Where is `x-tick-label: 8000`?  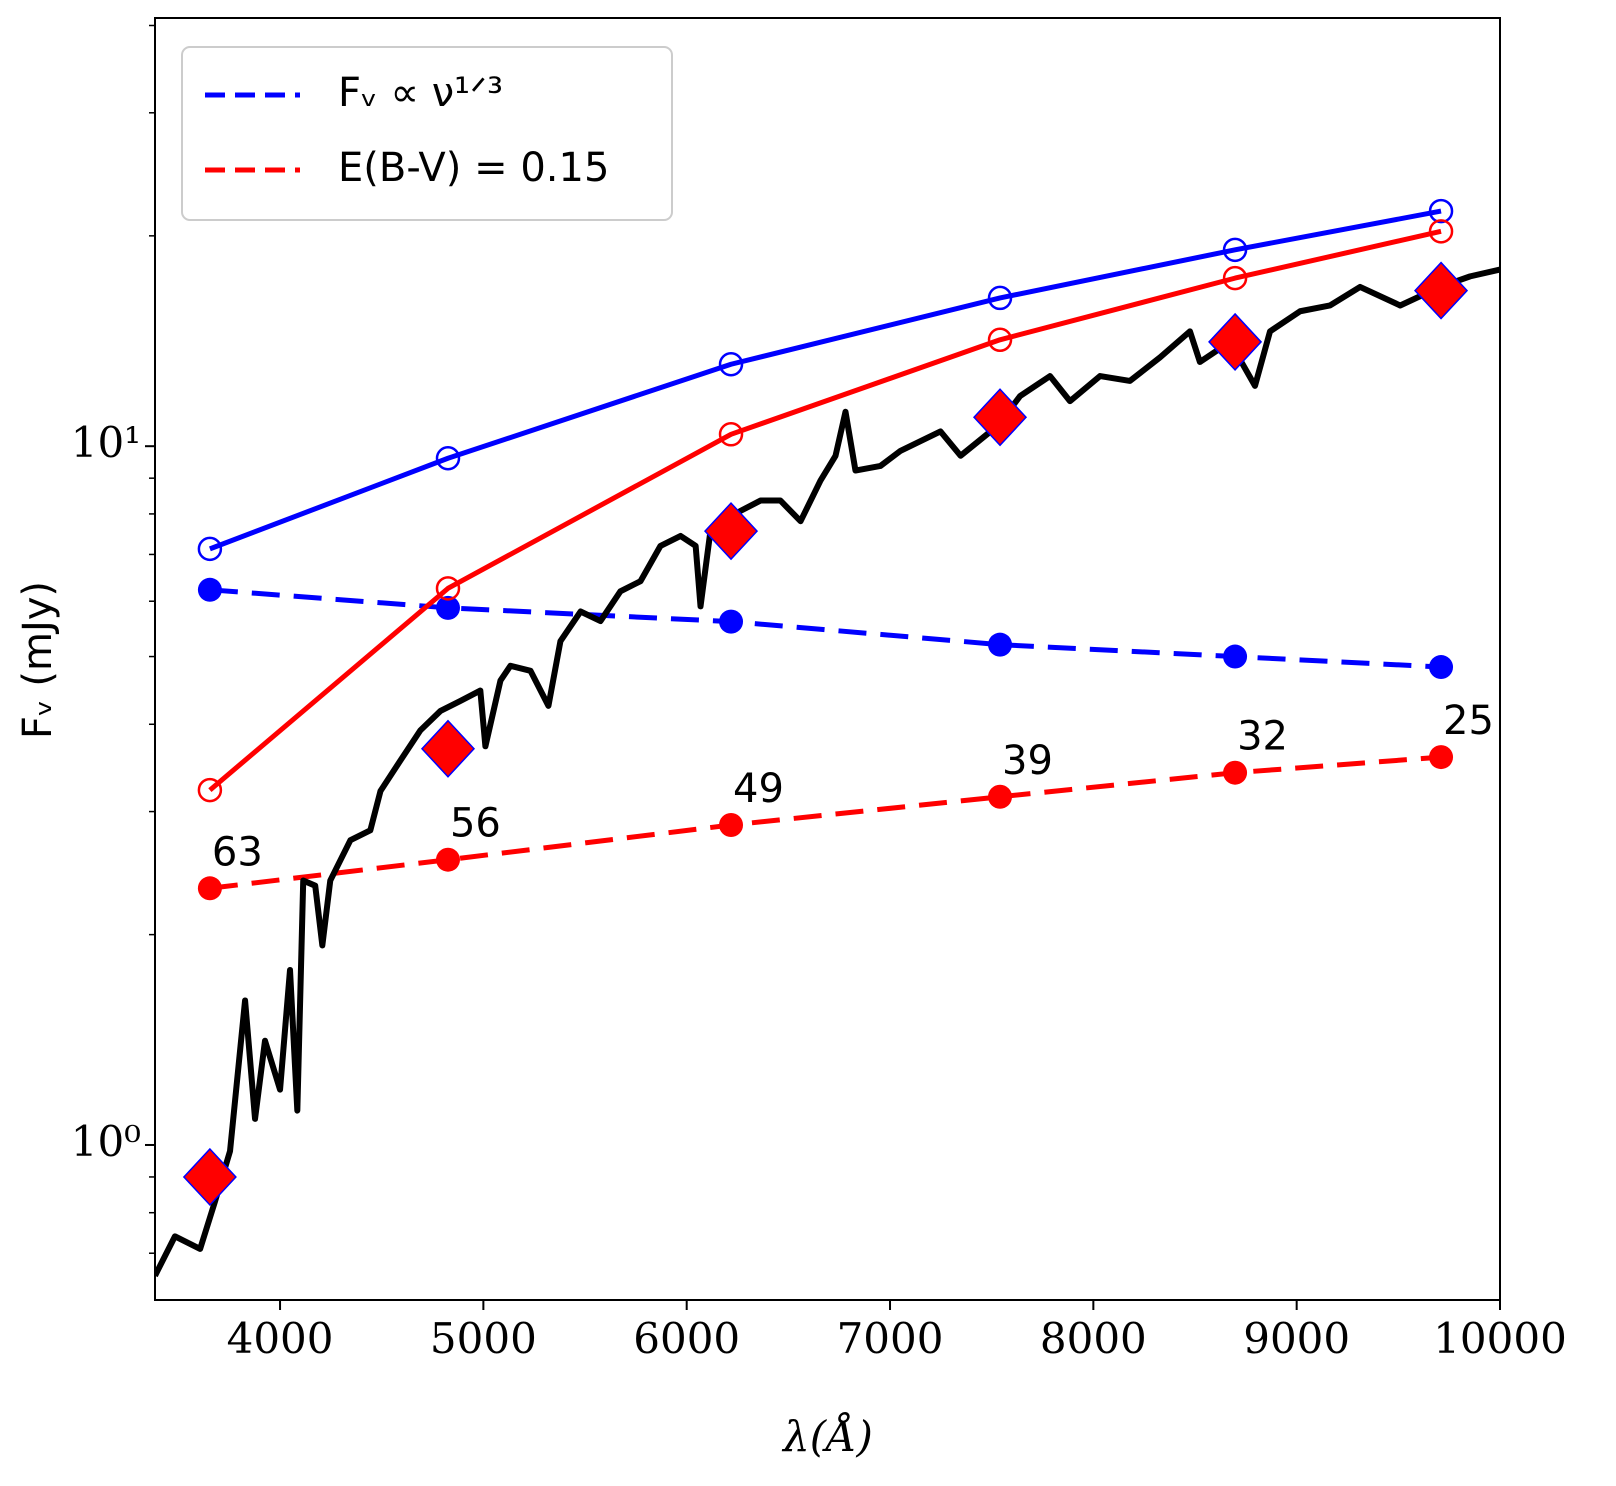
x-tick-label: 8000 is located at coordinates (1093, 1338).